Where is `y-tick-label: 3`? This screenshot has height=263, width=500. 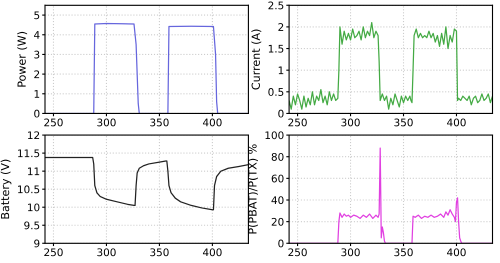 y-tick-label: 3 is located at coordinates (37, 54).